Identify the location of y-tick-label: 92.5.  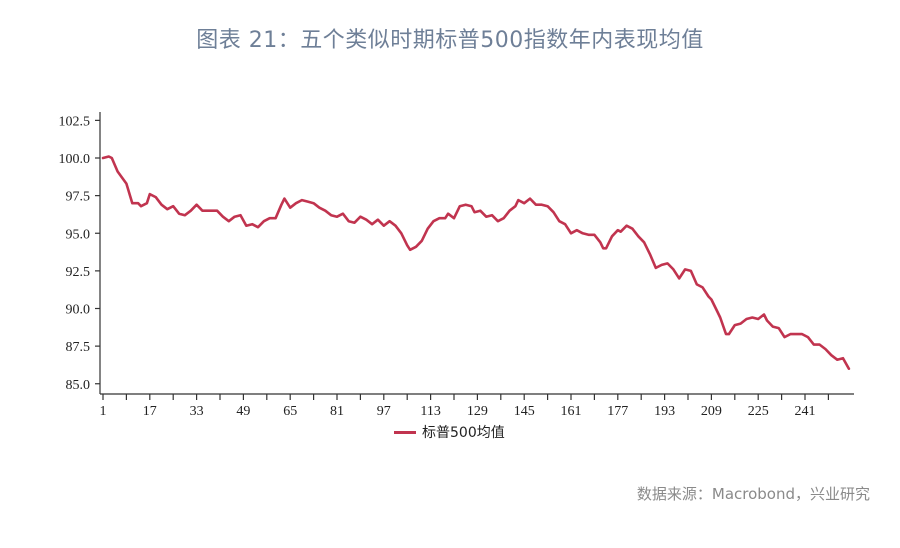
(78, 272).